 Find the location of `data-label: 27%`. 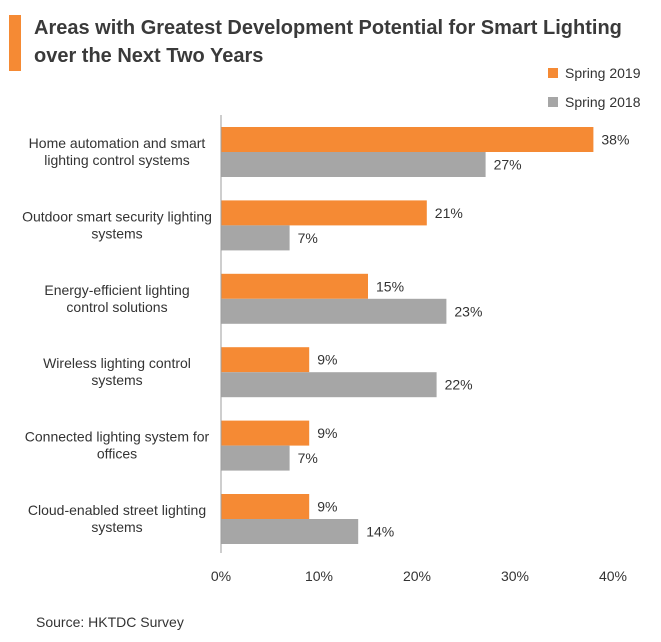

data-label: 27% is located at coordinates (508, 165).